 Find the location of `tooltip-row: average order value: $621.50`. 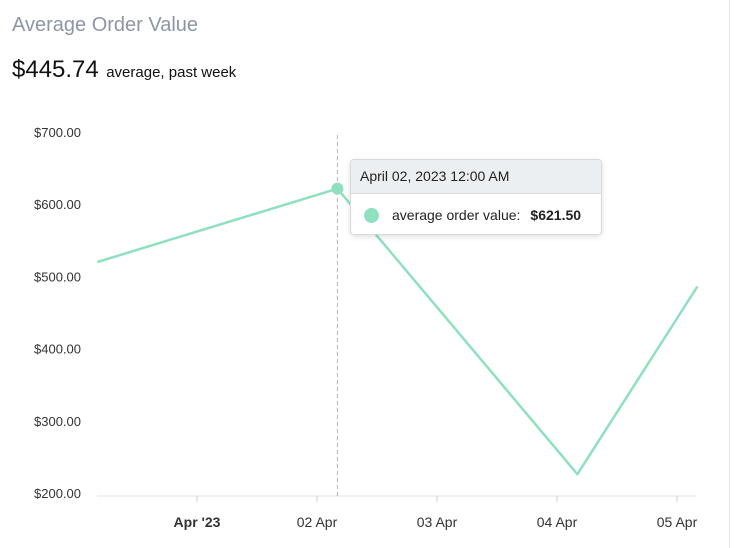

tooltip-row: average order value: $621.50 is located at coordinates (476, 214).